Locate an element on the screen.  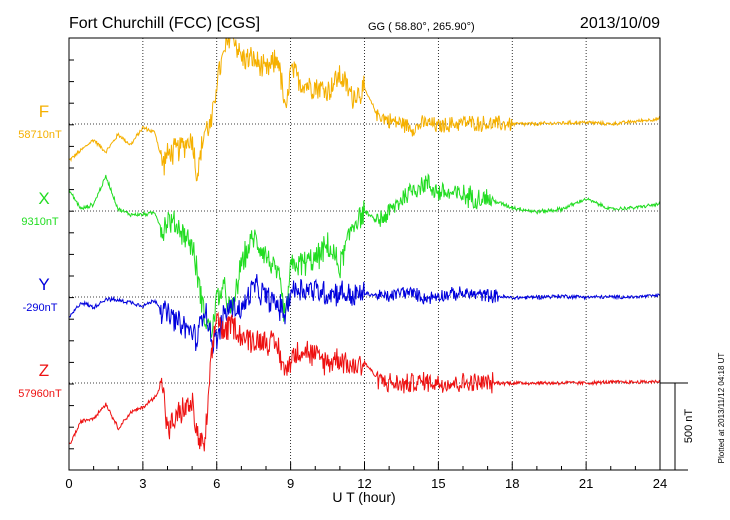
x-axis-label: U T (hour) is located at coordinates (363, 497).